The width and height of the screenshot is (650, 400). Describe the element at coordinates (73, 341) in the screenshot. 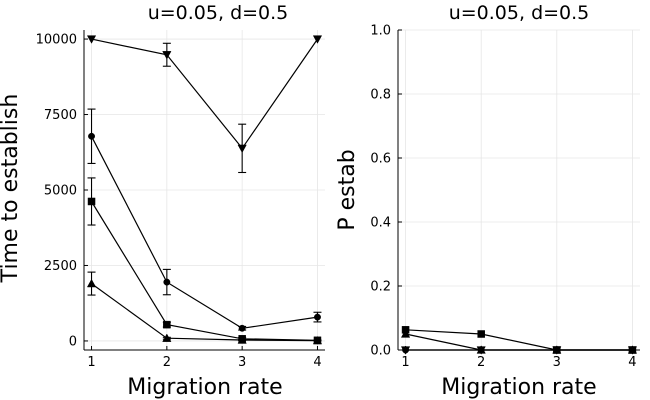

I see `left-y-tick-label-0: 0` at that location.